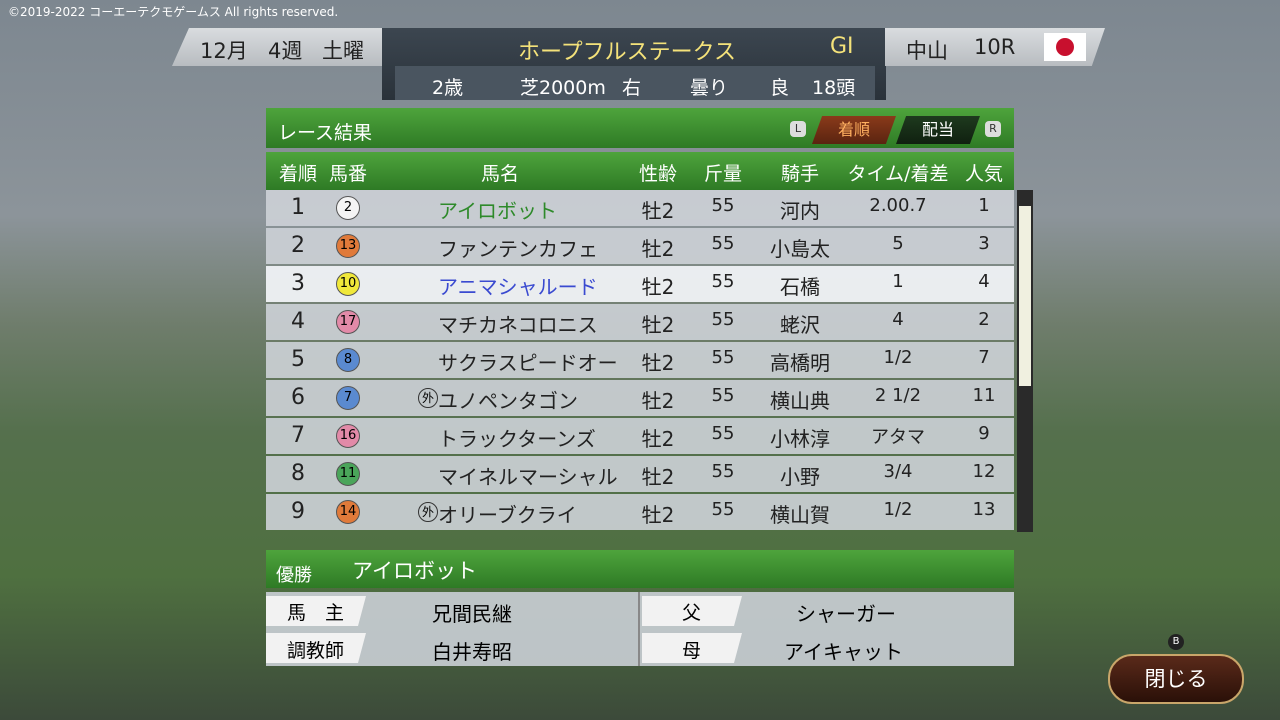  What do you see at coordinates (348, 284) in the screenshot?
I see `horse-number: 10` at bounding box center [348, 284].